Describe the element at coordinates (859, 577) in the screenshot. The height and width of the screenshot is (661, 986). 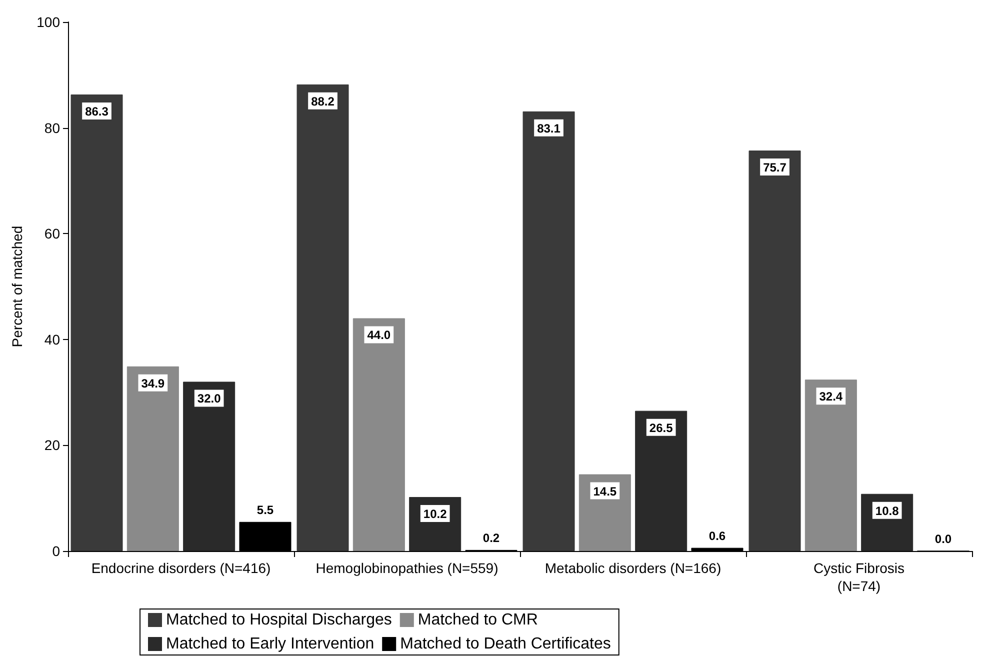
I see `x-tick-label: Cystic Fibrosis (N=74)` at that location.